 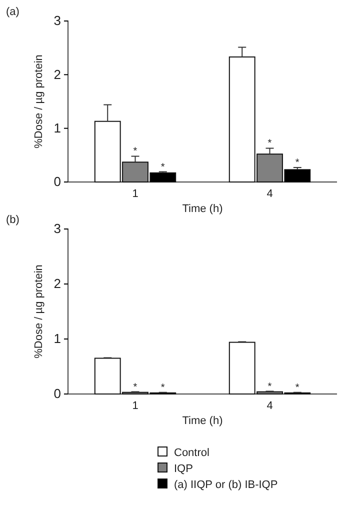 I want to click on chart-title: (b), so click(x=13, y=220).